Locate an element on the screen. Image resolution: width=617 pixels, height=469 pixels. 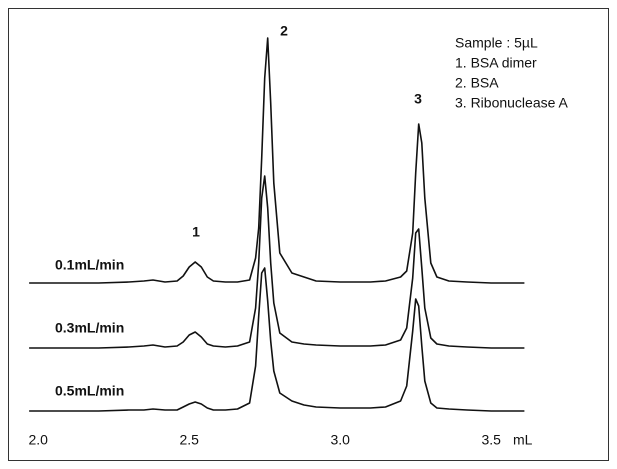
legend-text: 2. BSA is located at coordinates (477, 83).